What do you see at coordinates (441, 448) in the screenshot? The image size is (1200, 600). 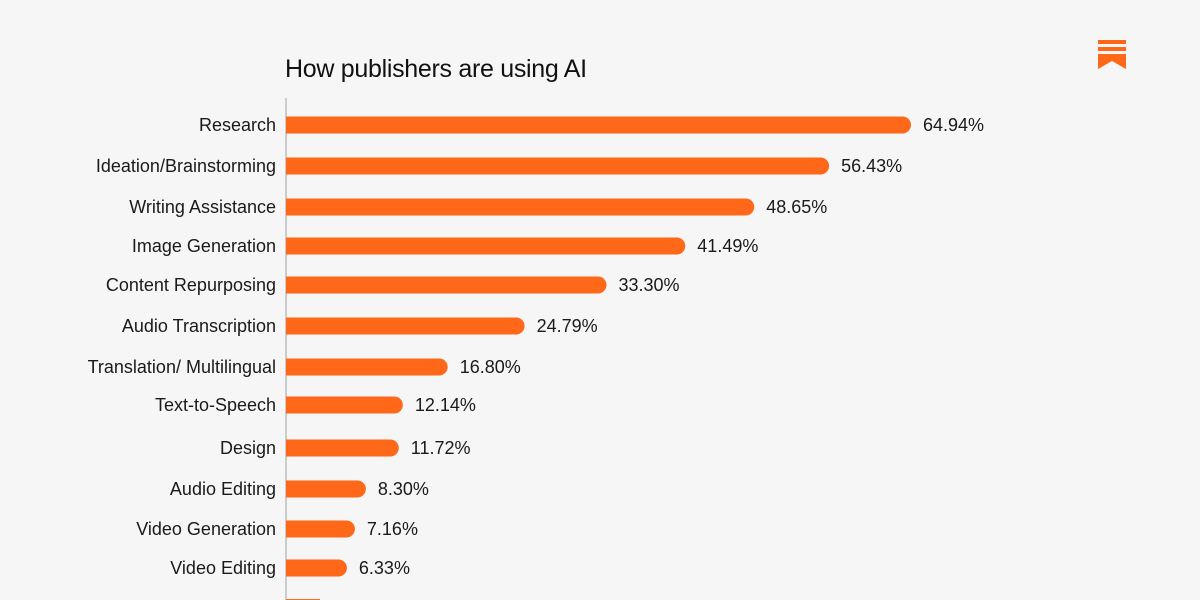 I see `value-label: 11.72%` at bounding box center [441, 448].